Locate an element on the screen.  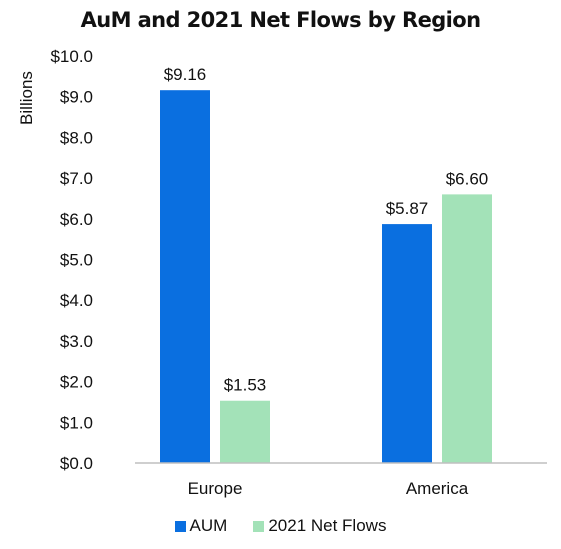
data-label: $6.60 is located at coordinates (467, 178).